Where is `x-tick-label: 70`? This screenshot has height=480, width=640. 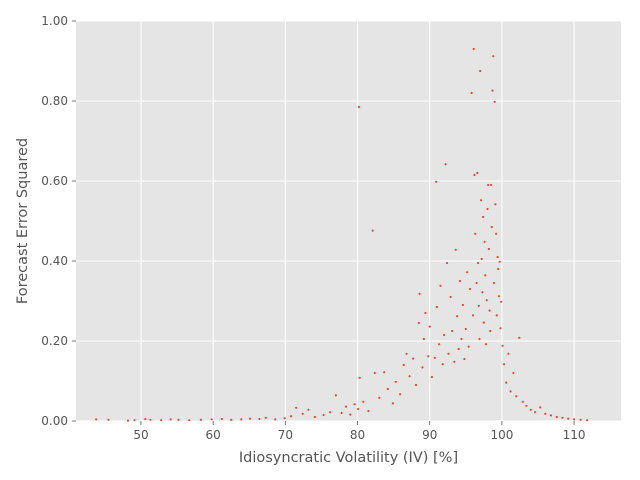 x-tick-label: 70 is located at coordinates (285, 435).